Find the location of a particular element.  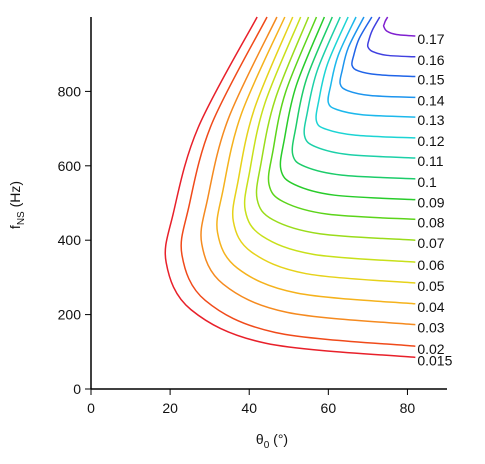

contour-label: 0.15 is located at coordinates (430, 80).